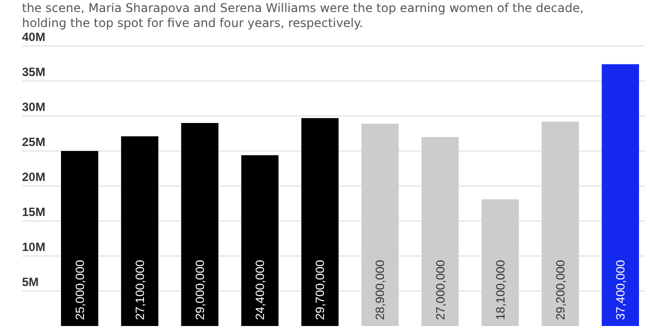 The height and width of the screenshot is (336, 660). I want to click on y-tick-label: 30M, so click(34, 107).